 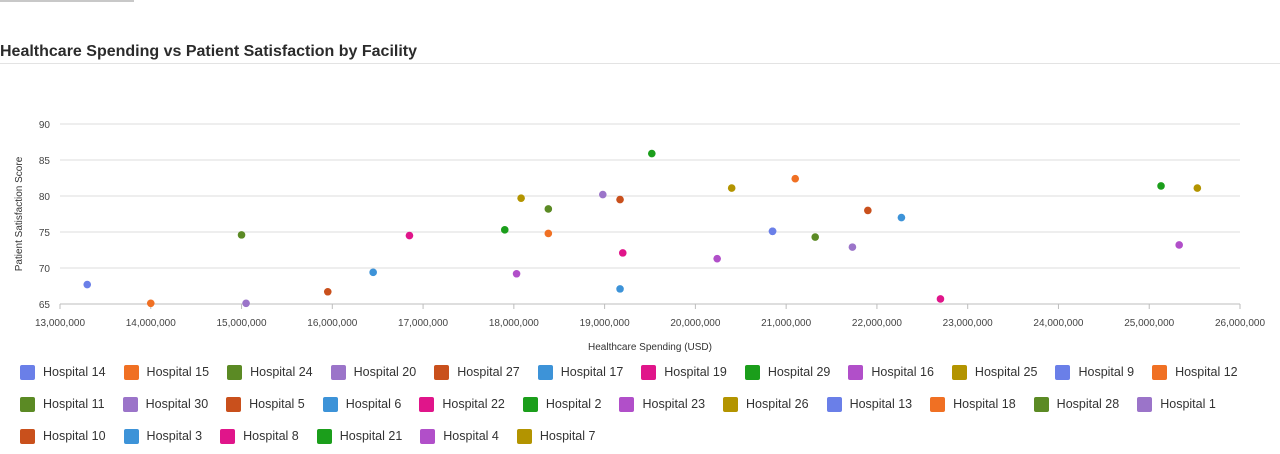 What do you see at coordinates (786, 323) in the screenshot?
I see `x-tick-label: 21,000,000` at bounding box center [786, 323].